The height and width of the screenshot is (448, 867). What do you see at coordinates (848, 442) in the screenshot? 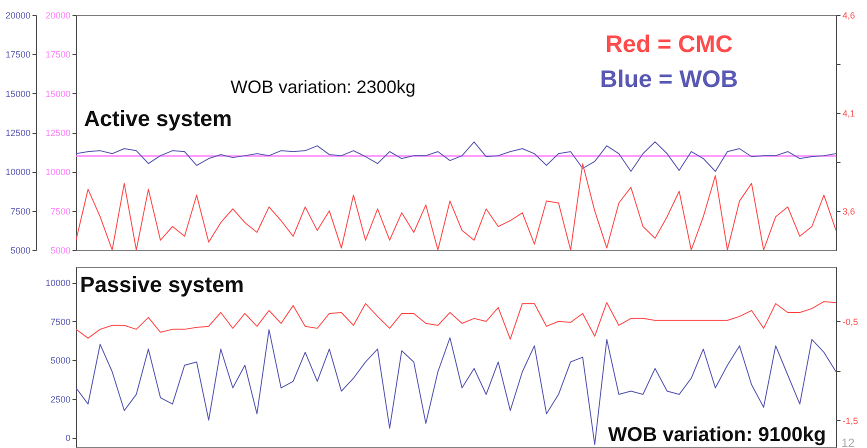
I see `text: 12` at bounding box center [848, 442].